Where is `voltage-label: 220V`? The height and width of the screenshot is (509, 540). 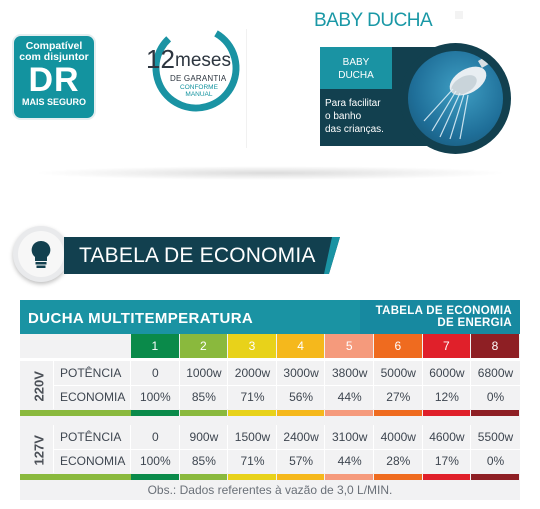 voltage-label: 220V is located at coordinates (39, 386).